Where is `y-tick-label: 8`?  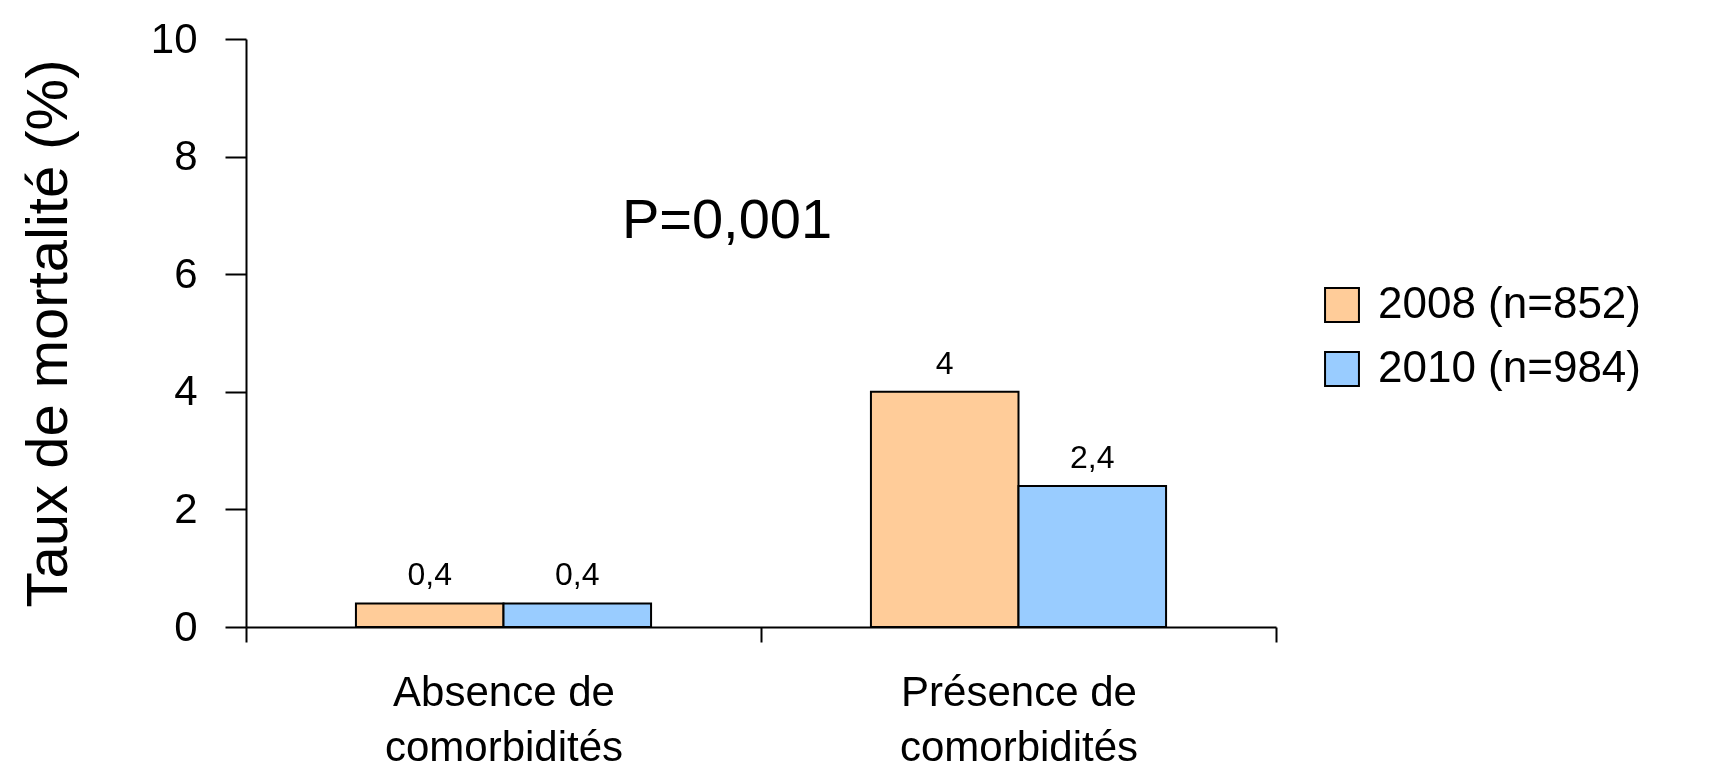
y-tick-label: 8 is located at coordinates (186, 156).